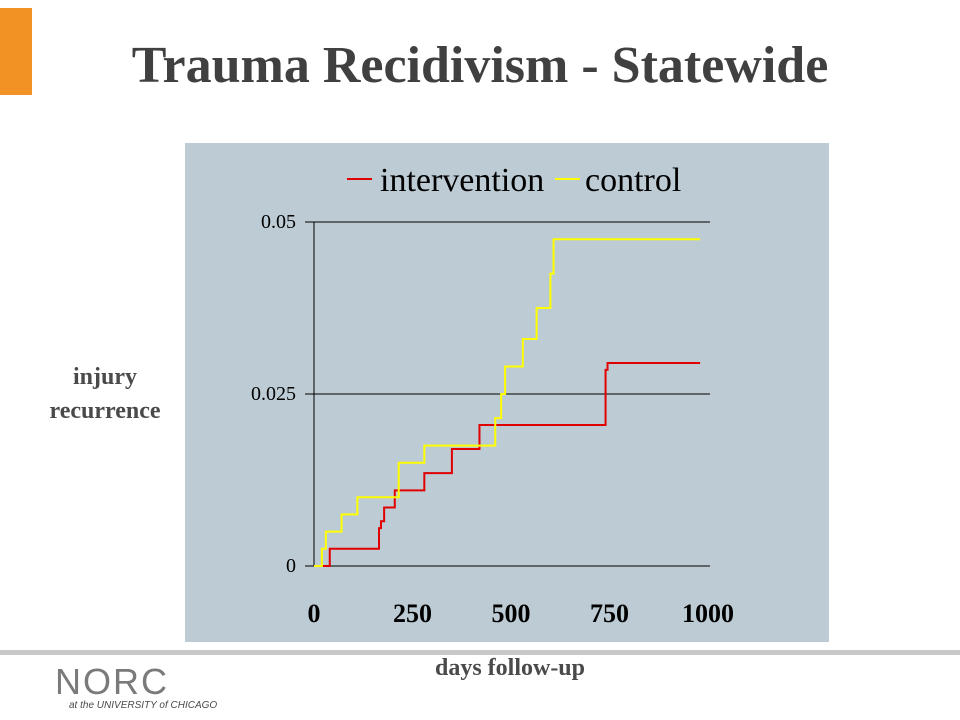 The height and width of the screenshot is (720, 960). I want to click on logo-subtext: at the UNIVERSITY of CHICAGO, so click(143, 705).